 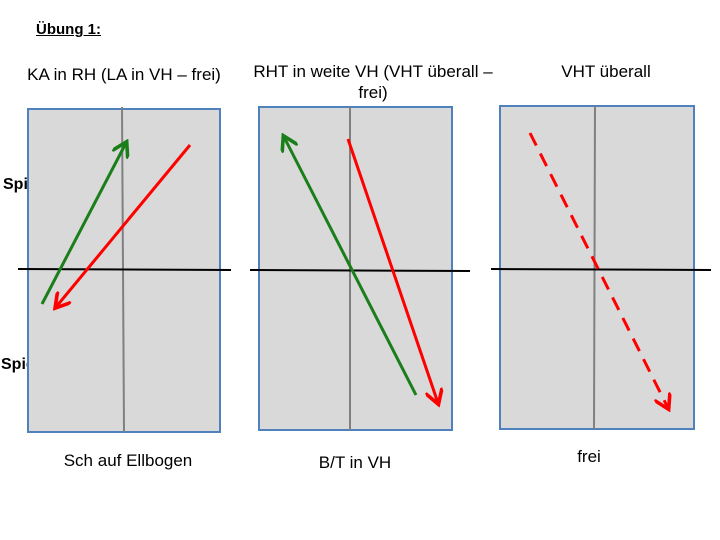 What do you see at coordinates (124, 74) in the screenshot?
I see `panel-1-title: KA in RH (LA in VH – frei)` at bounding box center [124, 74].